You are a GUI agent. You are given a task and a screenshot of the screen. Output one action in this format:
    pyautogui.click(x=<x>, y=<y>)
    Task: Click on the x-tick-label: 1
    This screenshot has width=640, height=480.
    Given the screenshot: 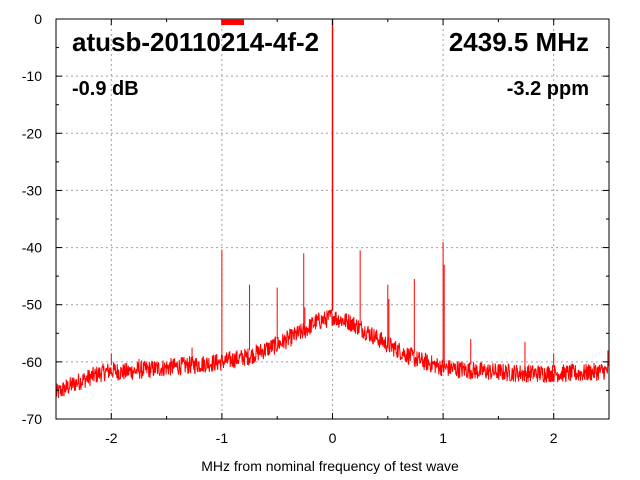 What is the action you would take?
    pyautogui.click(x=443, y=438)
    